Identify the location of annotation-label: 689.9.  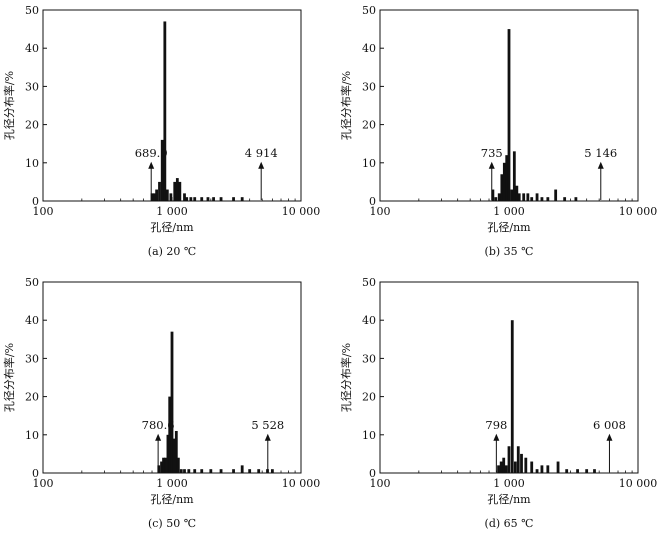
(151, 153).